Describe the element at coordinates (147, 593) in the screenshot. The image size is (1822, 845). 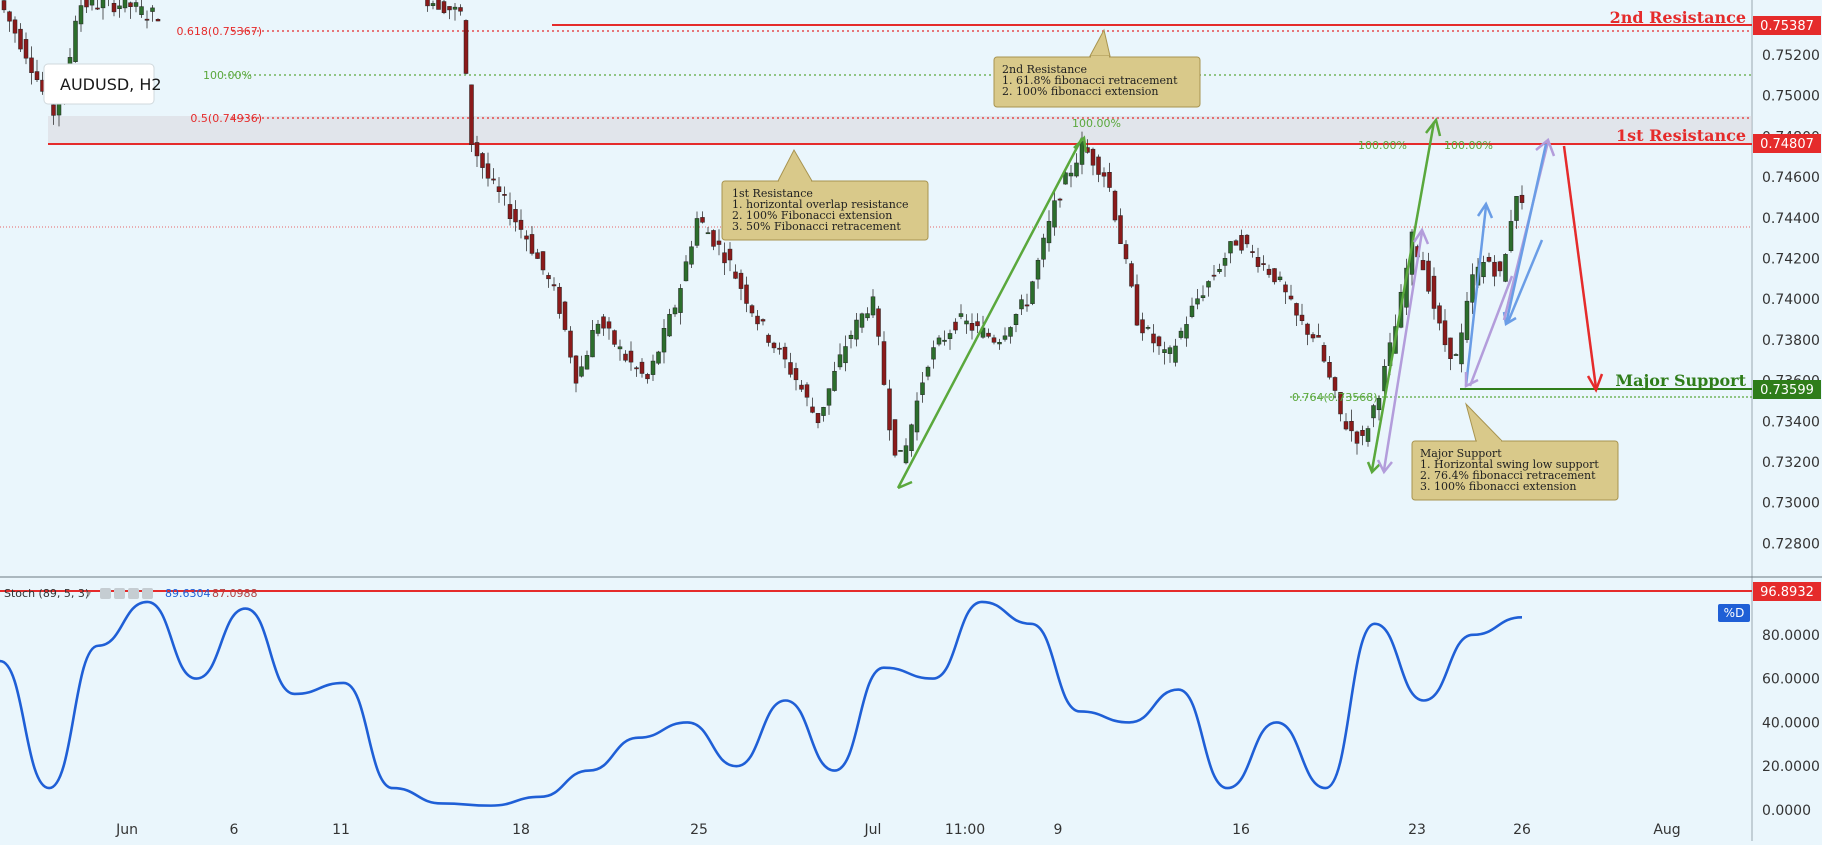
I see `stoch-more-icon` at that location.